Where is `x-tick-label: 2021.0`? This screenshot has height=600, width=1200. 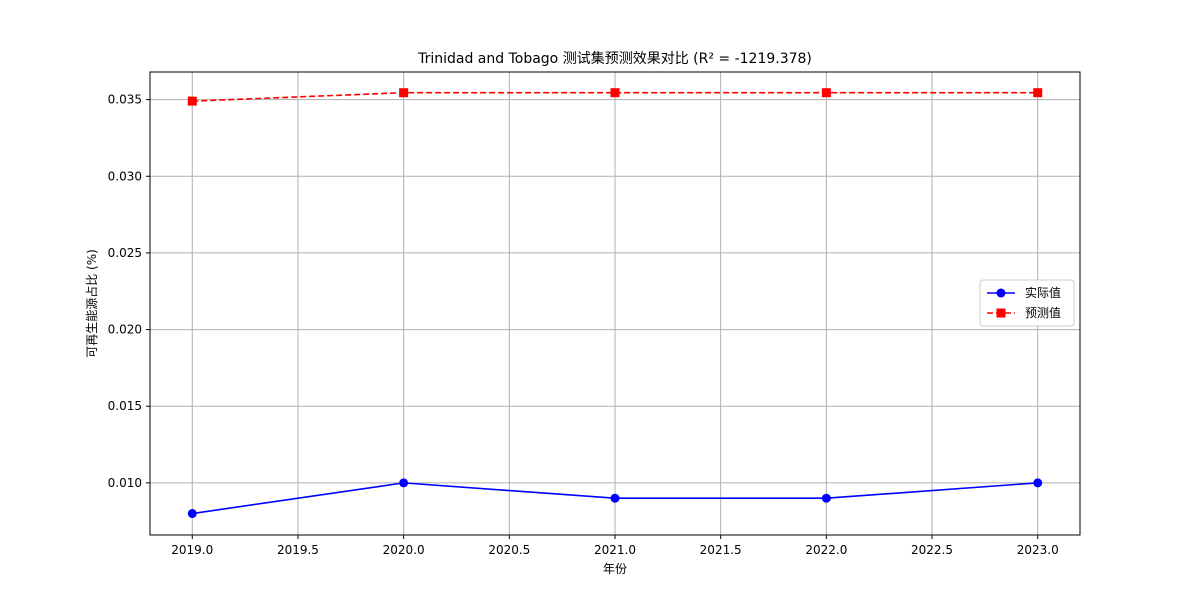 x-tick-label: 2021.0 is located at coordinates (615, 550).